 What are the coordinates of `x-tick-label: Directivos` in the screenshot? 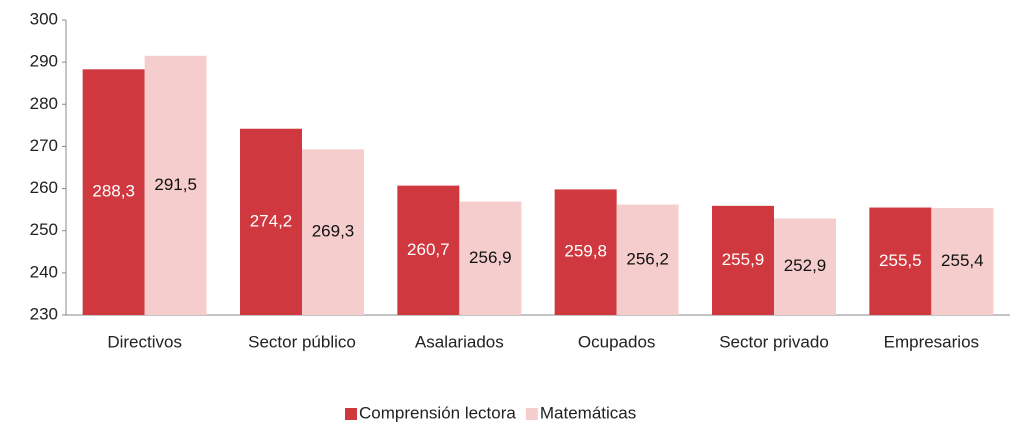 It's located at (144, 341).